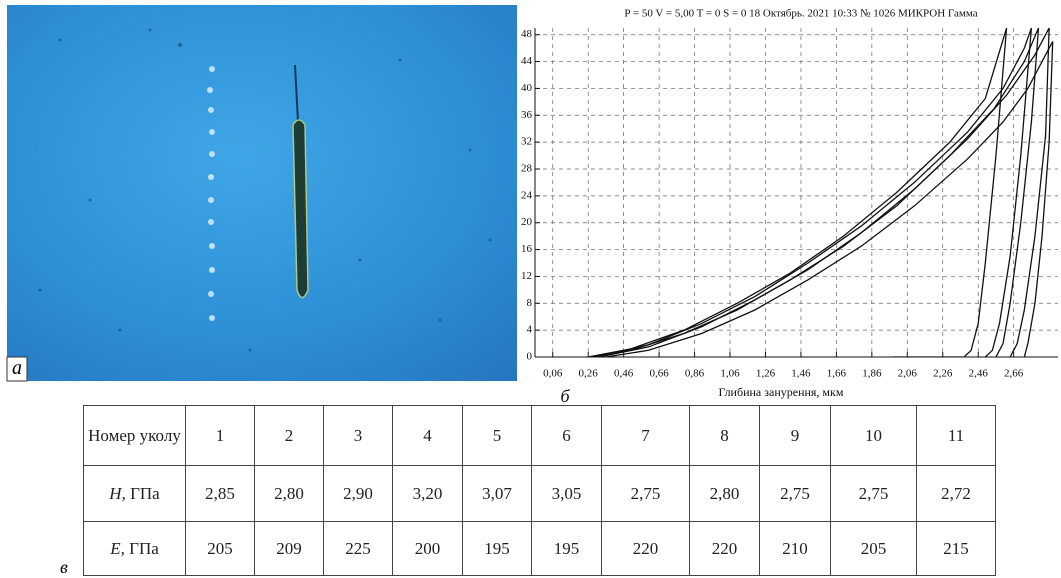 The height and width of the screenshot is (578, 1061). I want to click on header-cell: 1, so click(220, 435).